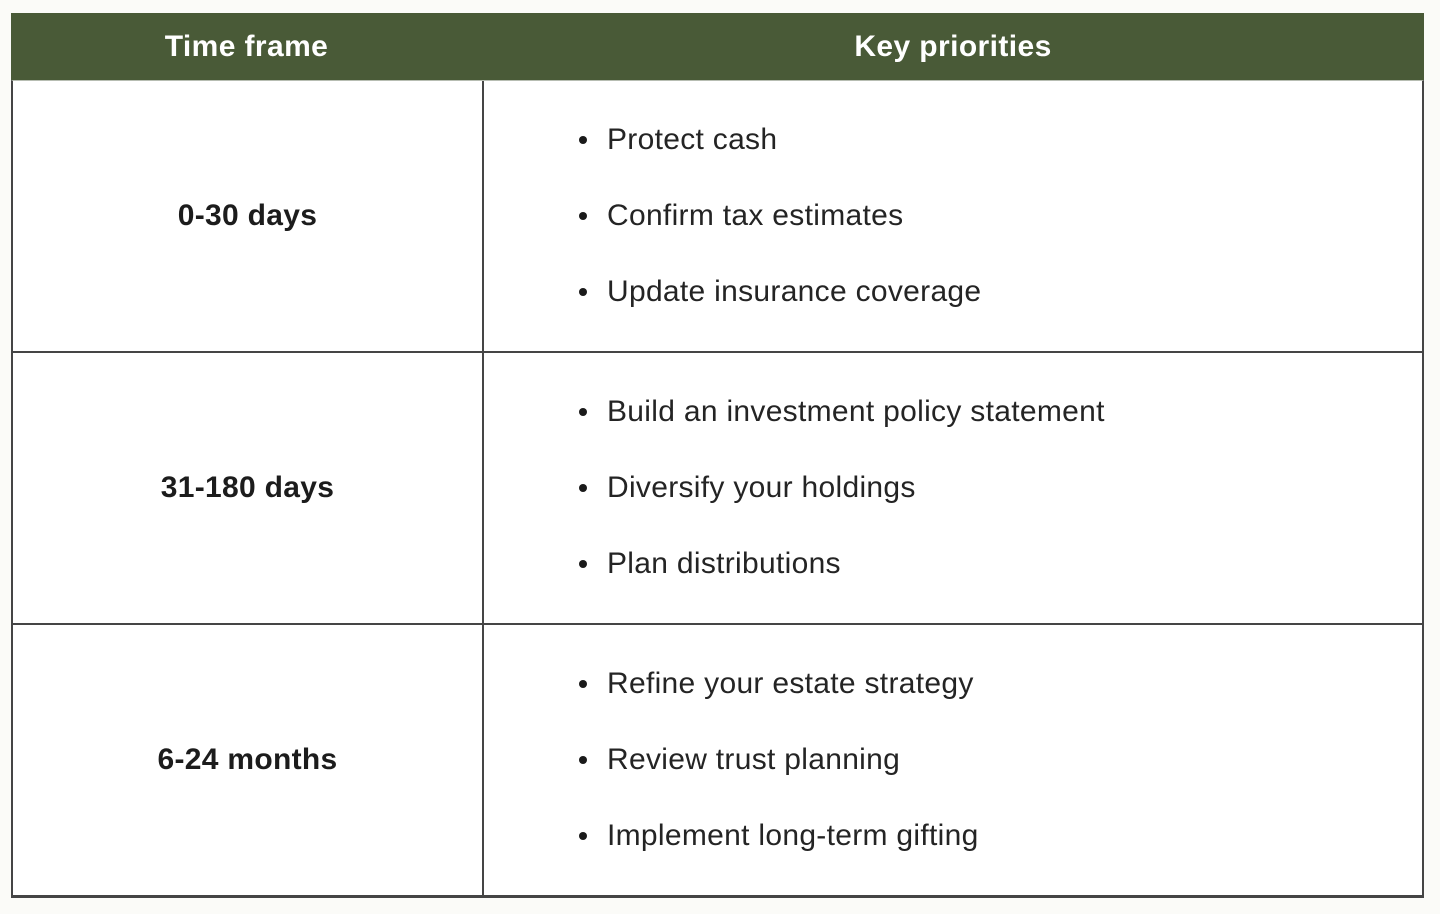 The width and height of the screenshot is (1440, 914). I want to click on list-item: Review trust planning, so click(779, 760).